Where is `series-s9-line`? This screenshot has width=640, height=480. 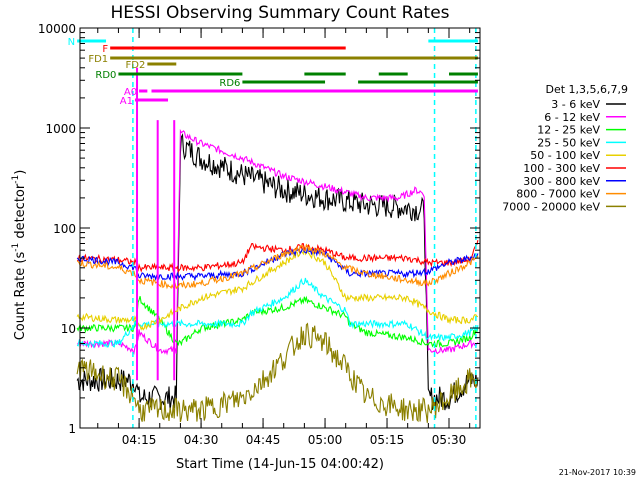
series-s9-line is located at coordinates (277, 372).